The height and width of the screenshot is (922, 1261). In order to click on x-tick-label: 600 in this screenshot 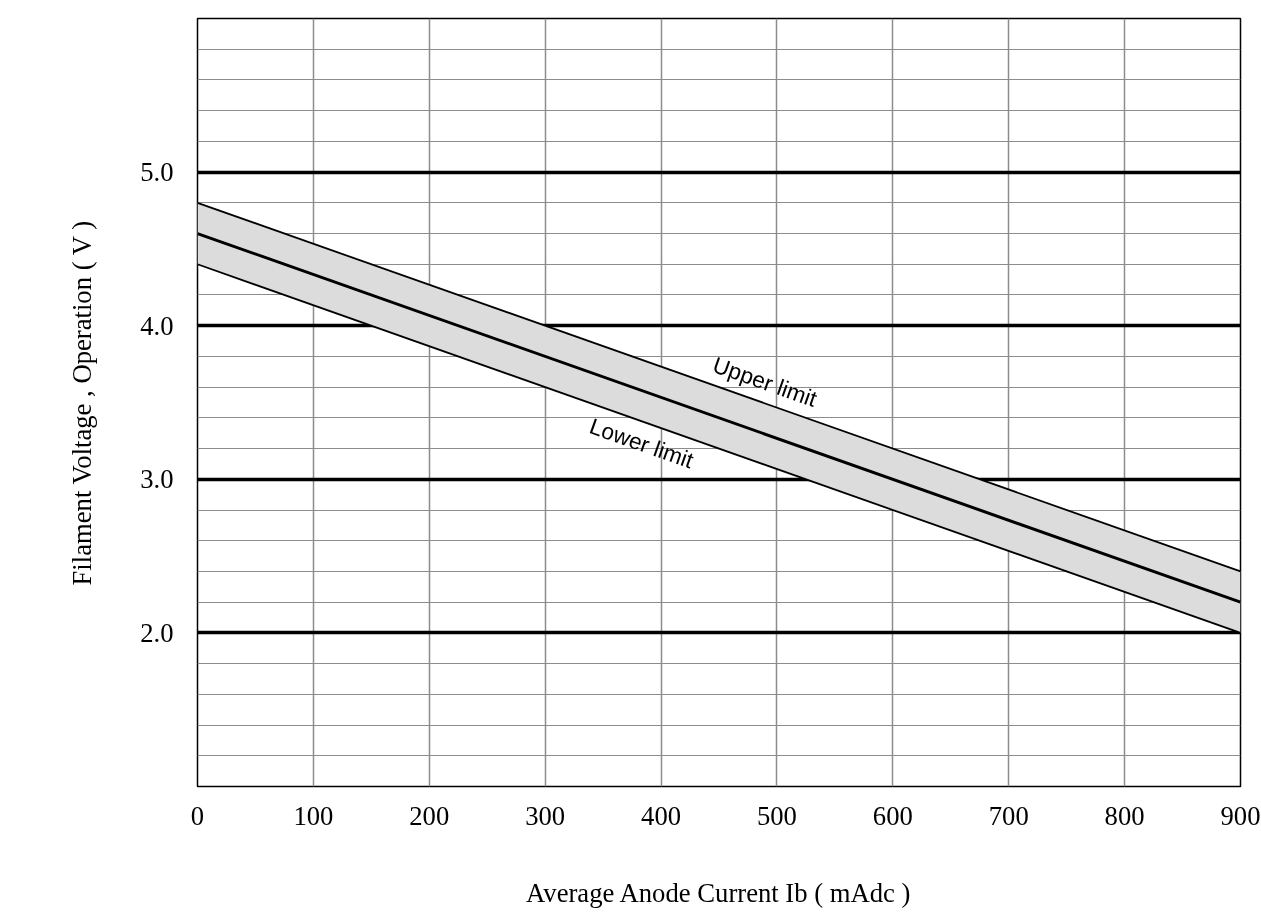, I will do `click(892, 815)`.